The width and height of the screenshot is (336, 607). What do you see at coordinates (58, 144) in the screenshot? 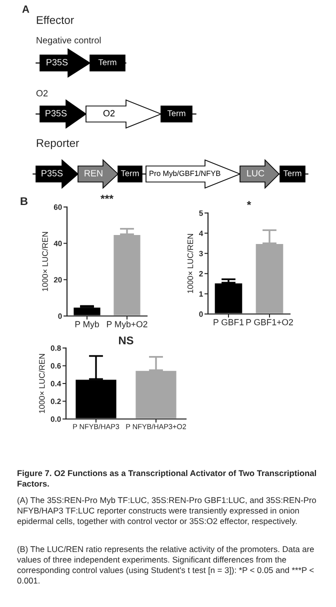
I see `text: Reporter` at bounding box center [58, 144].